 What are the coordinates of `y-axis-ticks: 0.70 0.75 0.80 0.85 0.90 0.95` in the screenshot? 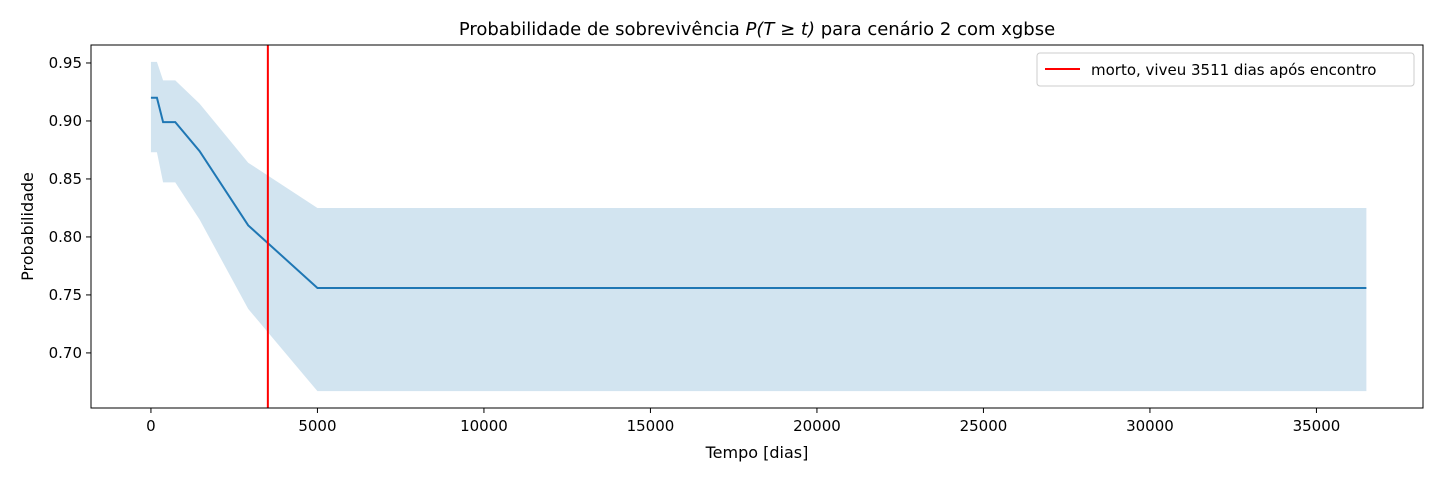 It's located at (70, 208).